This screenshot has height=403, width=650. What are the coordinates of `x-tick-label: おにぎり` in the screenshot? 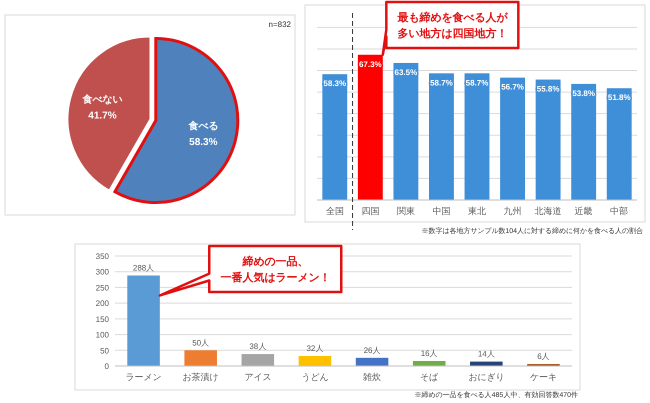 It's located at (486, 377).